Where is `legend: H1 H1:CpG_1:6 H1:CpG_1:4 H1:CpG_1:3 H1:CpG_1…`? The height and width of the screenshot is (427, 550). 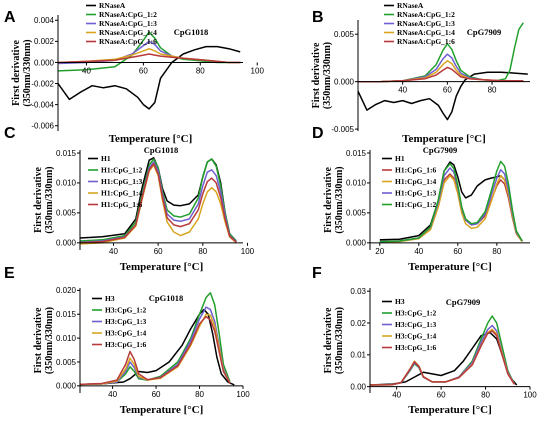 legend: H1 H1:CpG_1:6 H1:CpG_1:4 H1:CpG_1:3 H1:CpG_1… is located at coordinates (409, 181).